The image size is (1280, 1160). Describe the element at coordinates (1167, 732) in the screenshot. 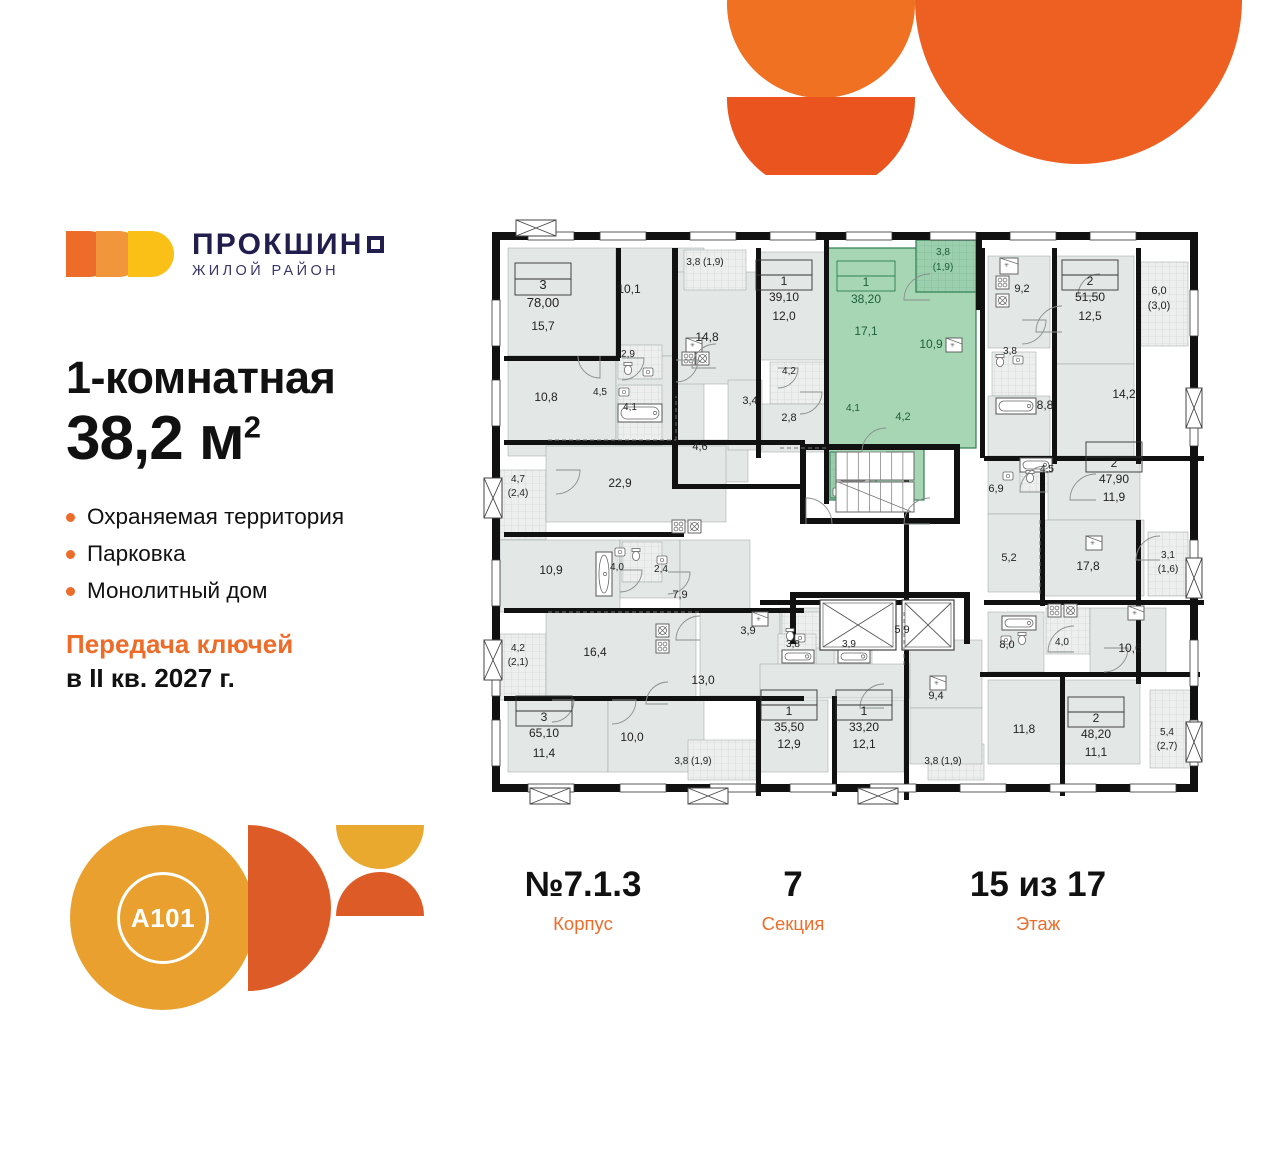

I see `room-area-label: 5,4` at that location.